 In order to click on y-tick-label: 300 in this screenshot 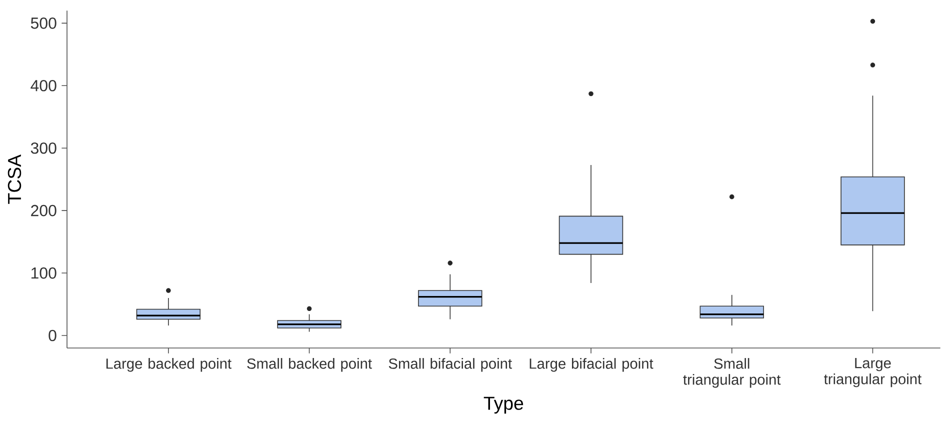, I will do `click(43, 148)`.